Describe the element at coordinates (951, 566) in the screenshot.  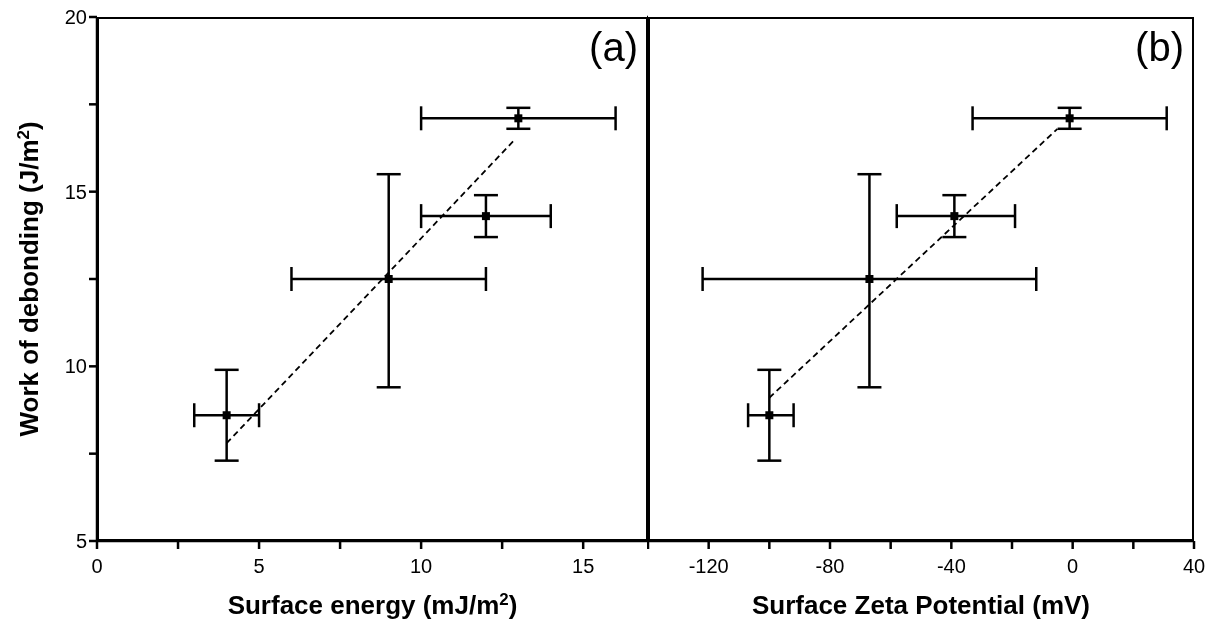
I see `x-tick-label: -40` at that location.